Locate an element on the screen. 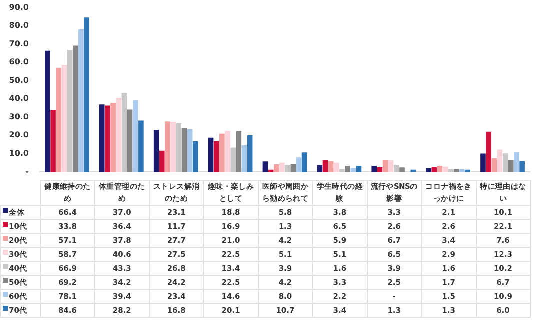 This screenshot has height=335, width=536. y-tick-label: 50.0 is located at coordinates (19, 80).